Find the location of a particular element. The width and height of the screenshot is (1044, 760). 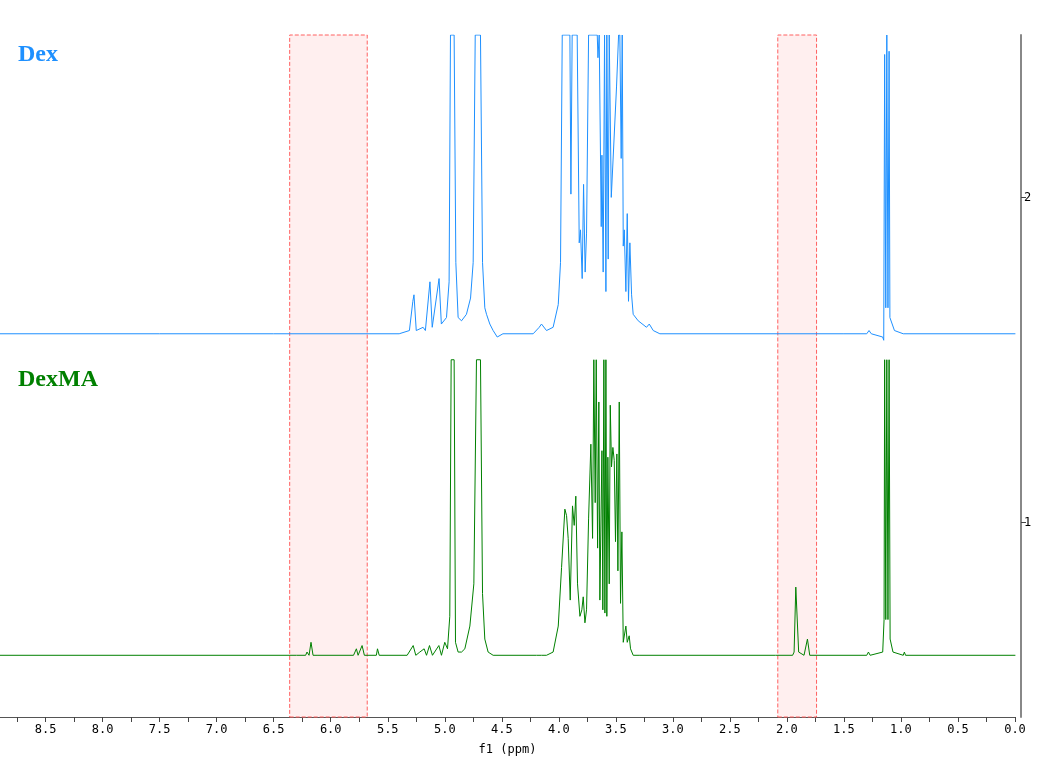

y-tick-label: 2 is located at coordinates (1028, 197).